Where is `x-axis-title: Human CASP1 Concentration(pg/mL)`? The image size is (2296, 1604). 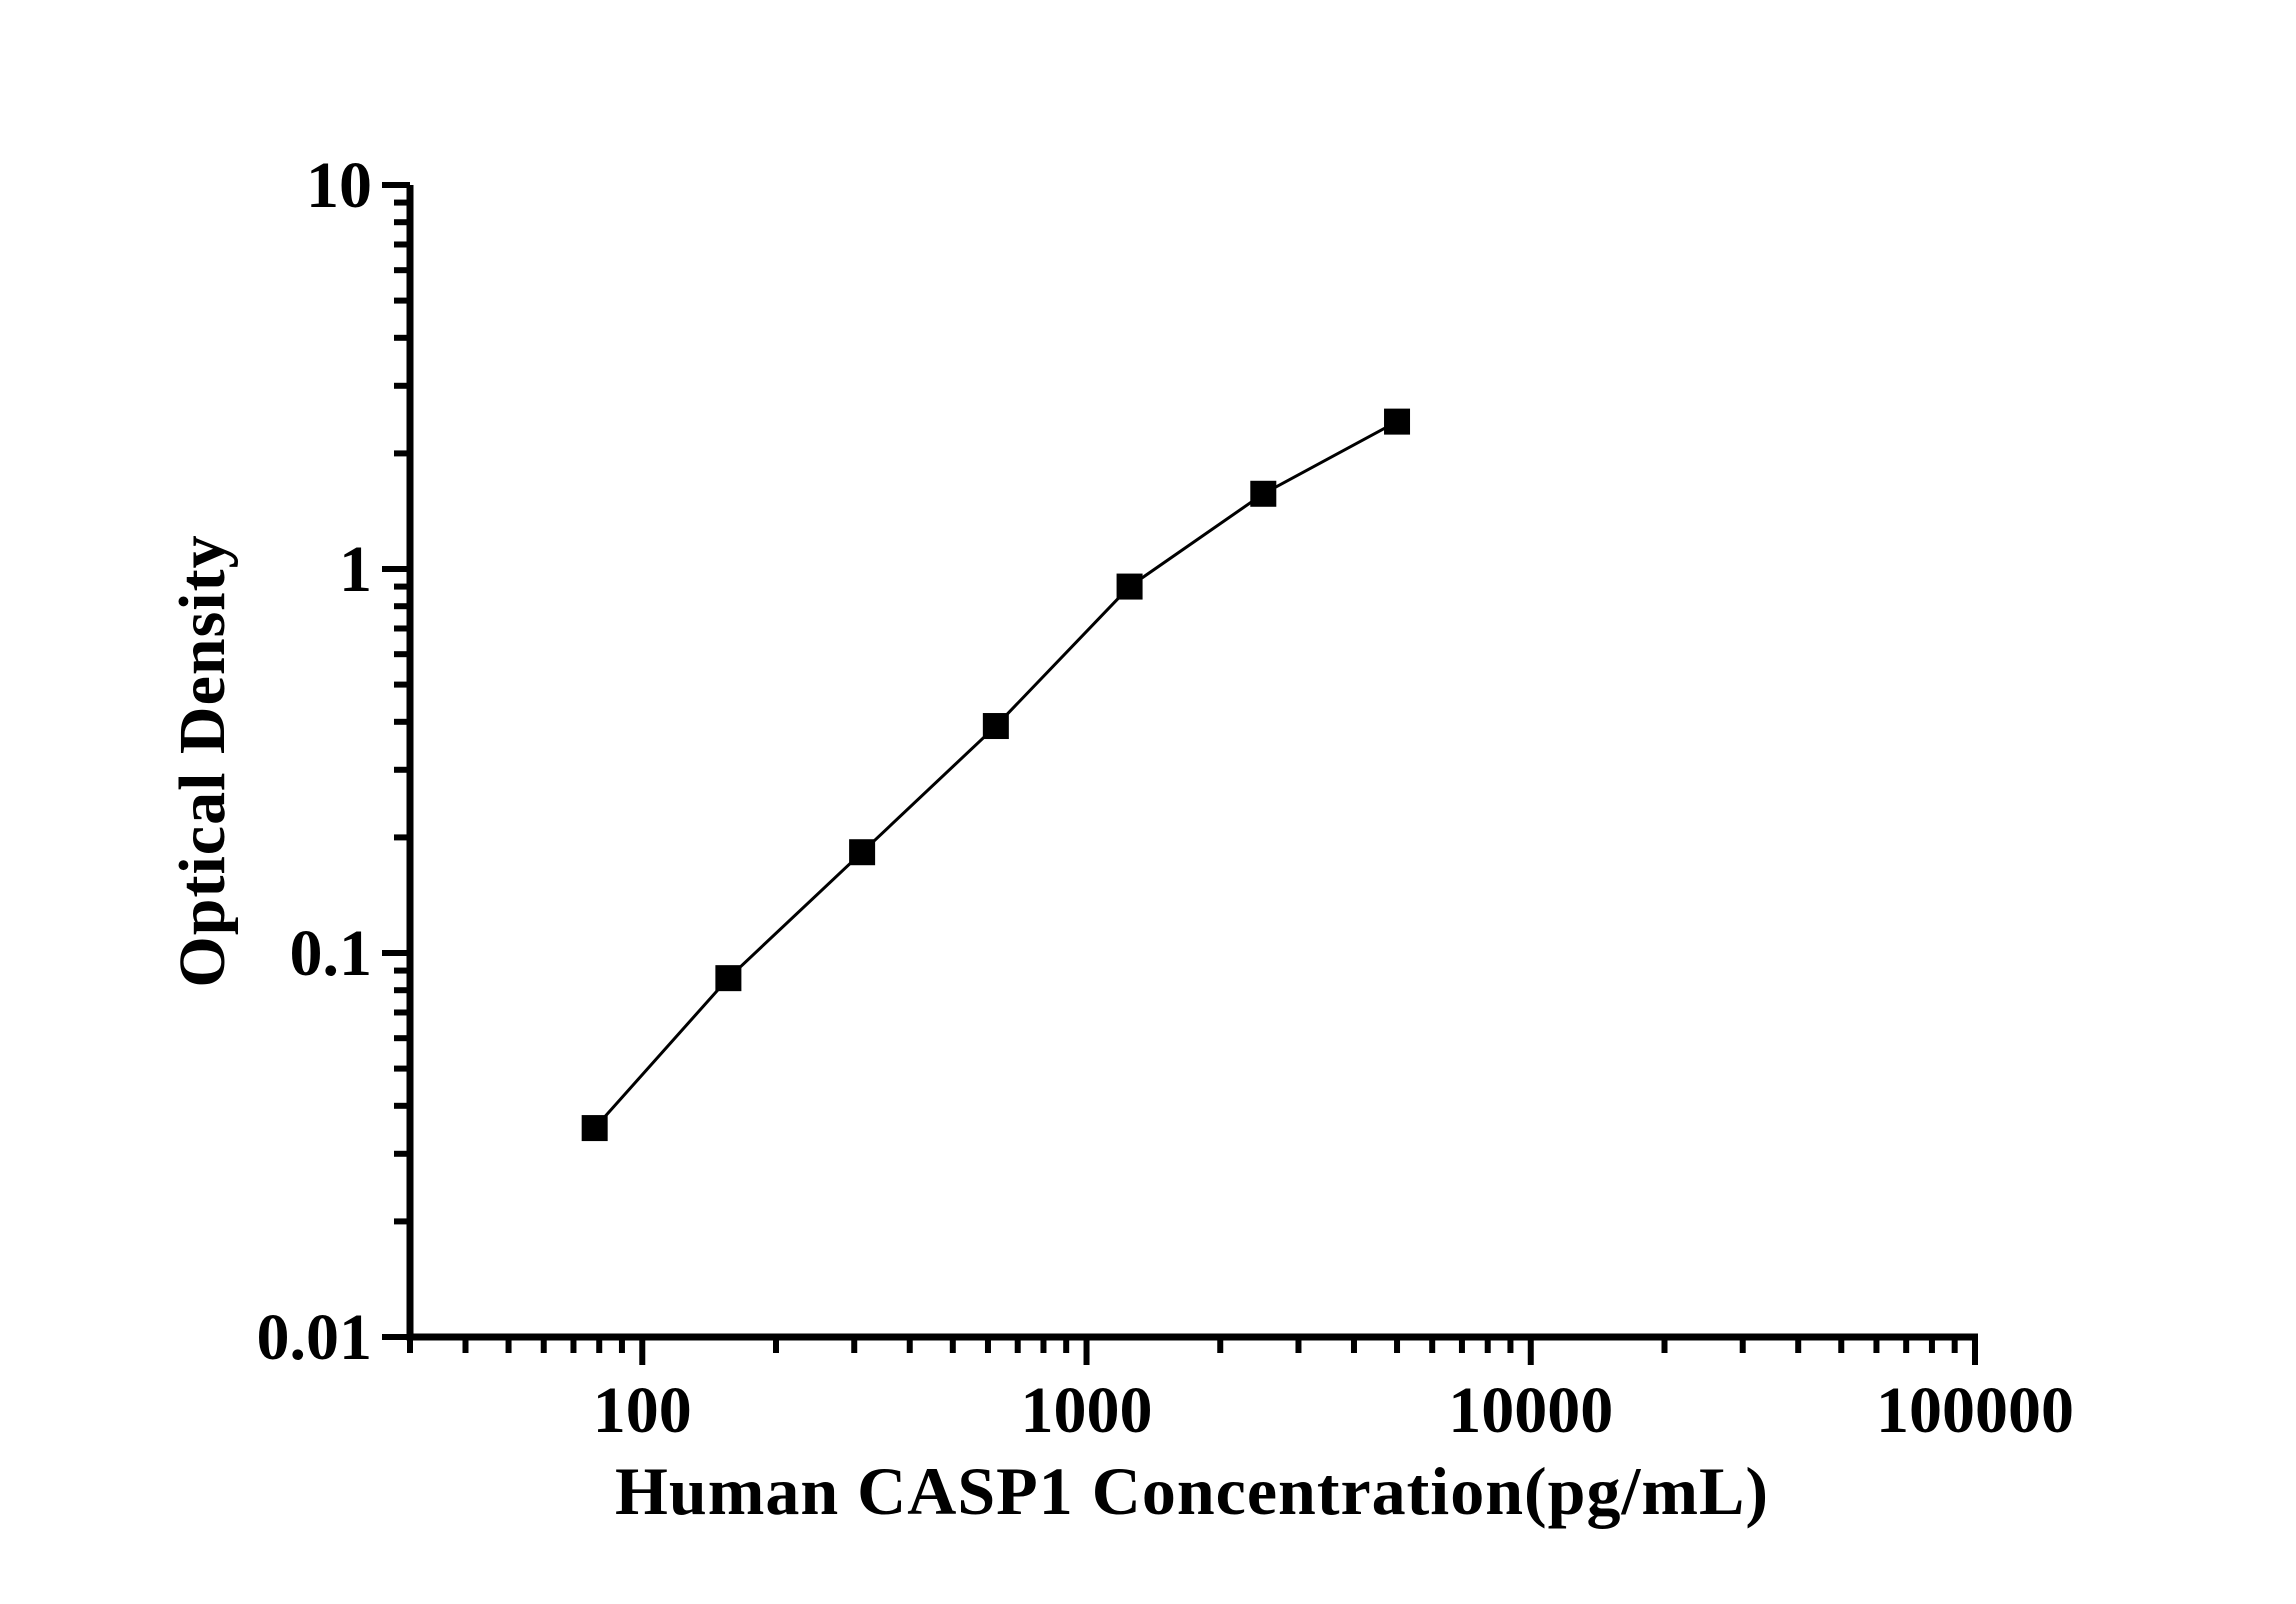
x-axis-title: Human CASP1 Concentration(pg/mL) is located at coordinates (1192, 1491).